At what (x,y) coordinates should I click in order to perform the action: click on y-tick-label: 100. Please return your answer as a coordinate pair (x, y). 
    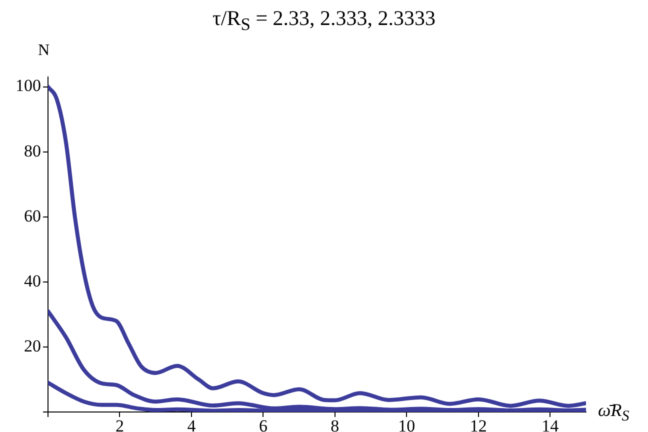
    Looking at the image, I should click on (28, 86).